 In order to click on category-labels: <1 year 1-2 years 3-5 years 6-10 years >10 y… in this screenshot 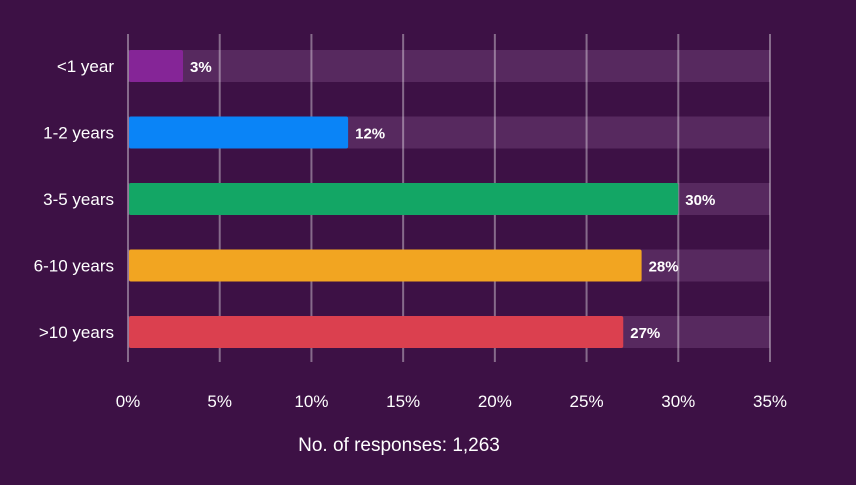, I will do `click(74, 199)`.